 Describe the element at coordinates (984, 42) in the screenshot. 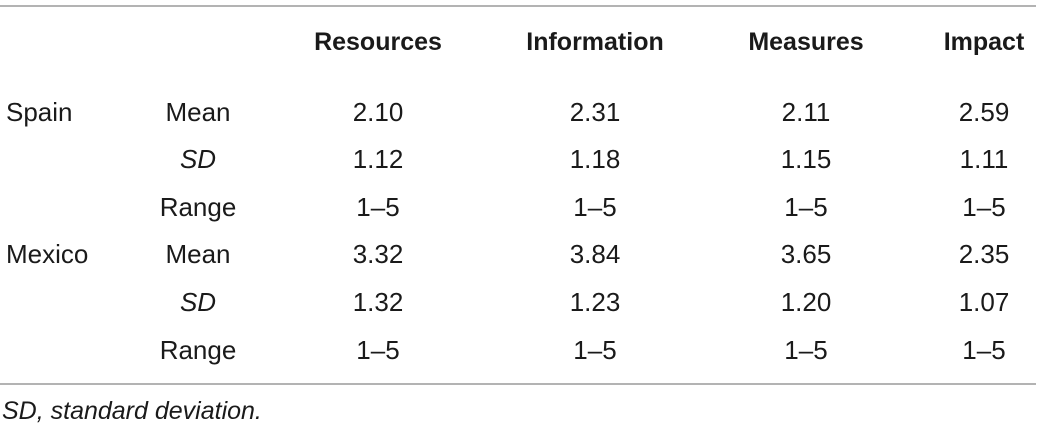

I see `header-impact: Impact` at that location.